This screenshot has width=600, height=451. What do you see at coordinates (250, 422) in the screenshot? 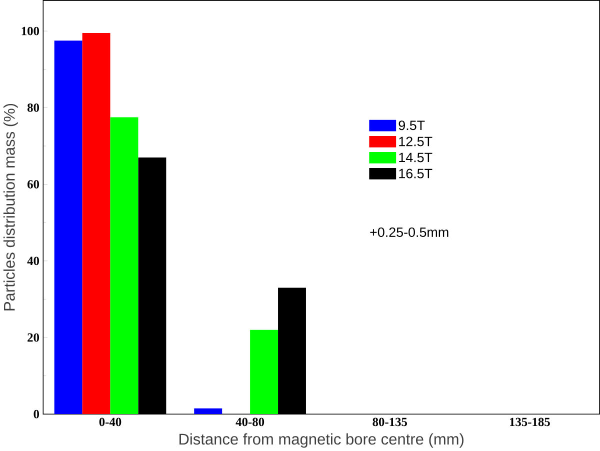
I see `x-tick-label: 40-80` at bounding box center [250, 422].